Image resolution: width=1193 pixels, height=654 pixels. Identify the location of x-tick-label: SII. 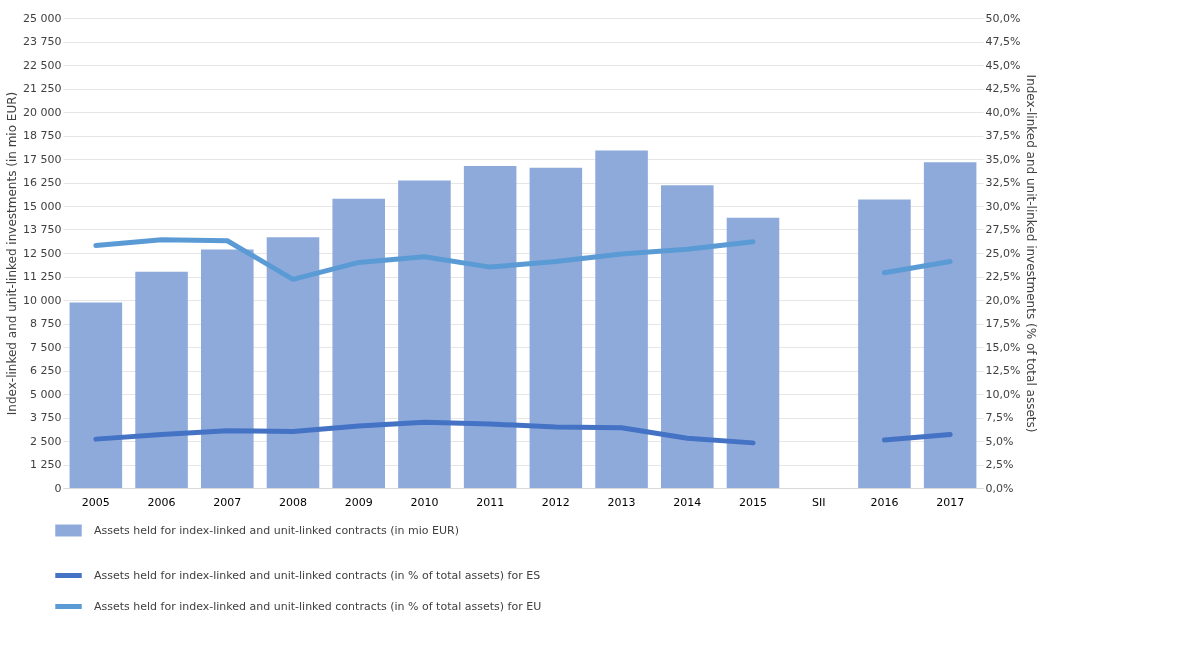
(818, 502).